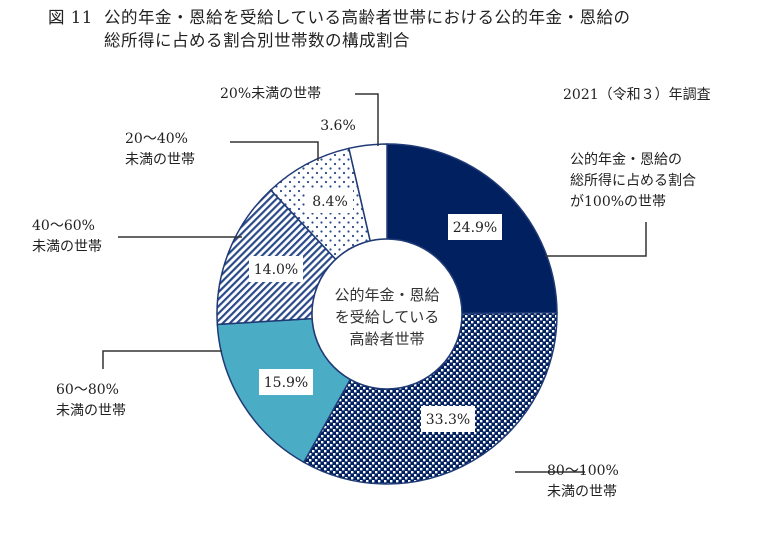  What do you see at coordinates (67, 236) in the screenshot?
I see `category-label-40-60: 40～60% 未満の世帯` at bounding box center [67, 236].